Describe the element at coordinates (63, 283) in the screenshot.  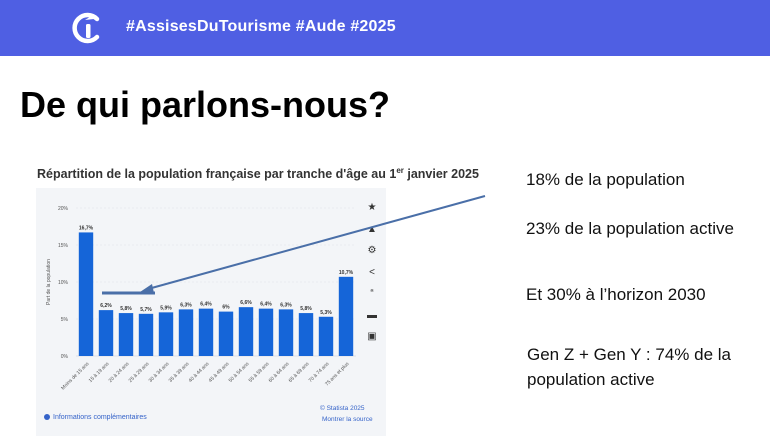
I see `y-tick-label: 10%` at that location.